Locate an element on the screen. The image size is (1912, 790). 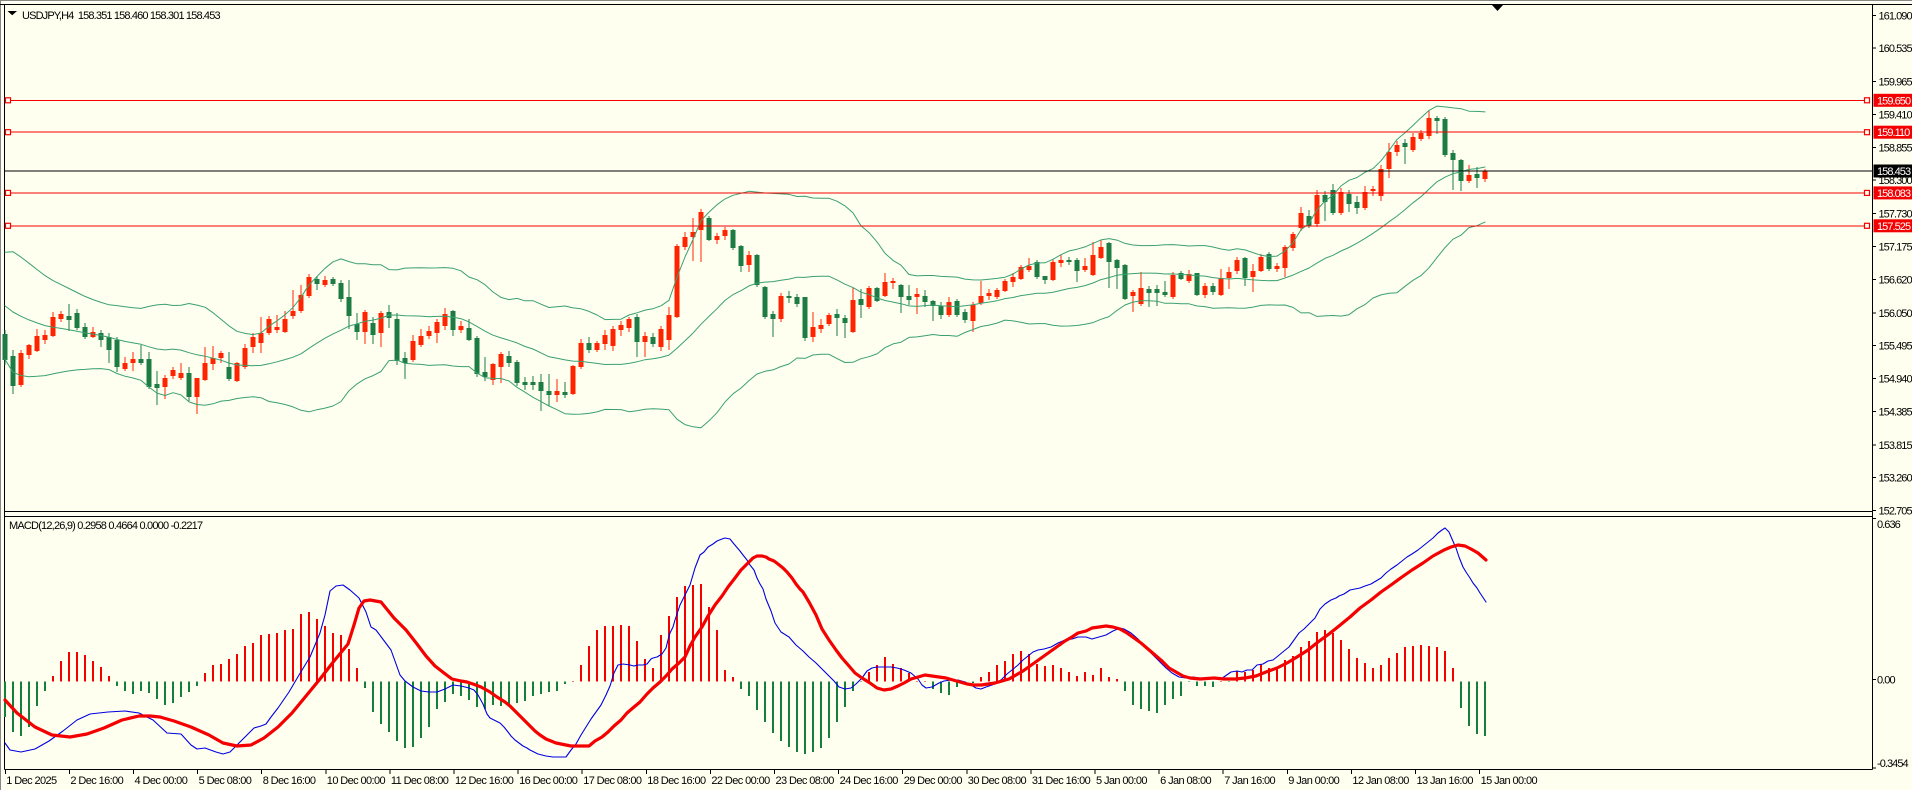
svg-text: 15 Jan 00:00 is located at coordinates (1509, 781).